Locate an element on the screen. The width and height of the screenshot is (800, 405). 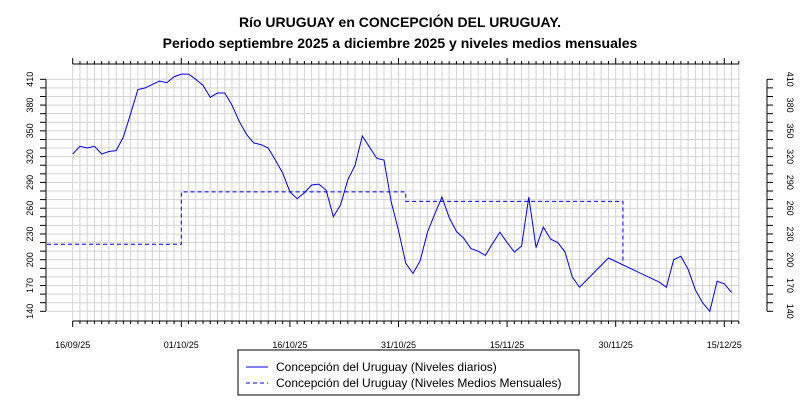
y-tick-label-right: 410 is located at coordinates (790, 79).